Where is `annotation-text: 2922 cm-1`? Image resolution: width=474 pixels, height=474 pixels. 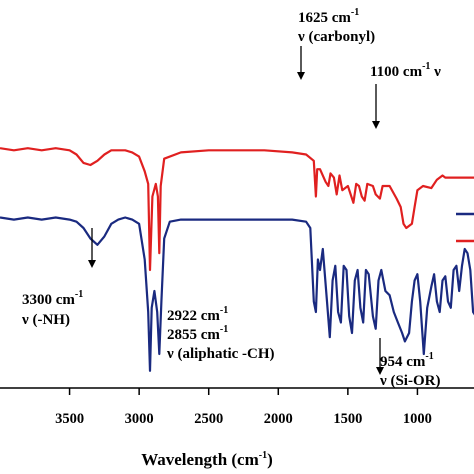
annotation-text: 2922 cm-1 is located at coordinates (197, 314).